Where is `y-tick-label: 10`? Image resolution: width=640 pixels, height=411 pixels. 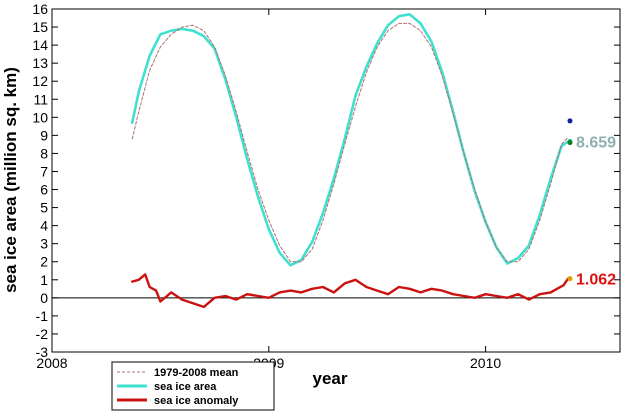
y-tick-label: 10 is located at coordinates (40, 117).